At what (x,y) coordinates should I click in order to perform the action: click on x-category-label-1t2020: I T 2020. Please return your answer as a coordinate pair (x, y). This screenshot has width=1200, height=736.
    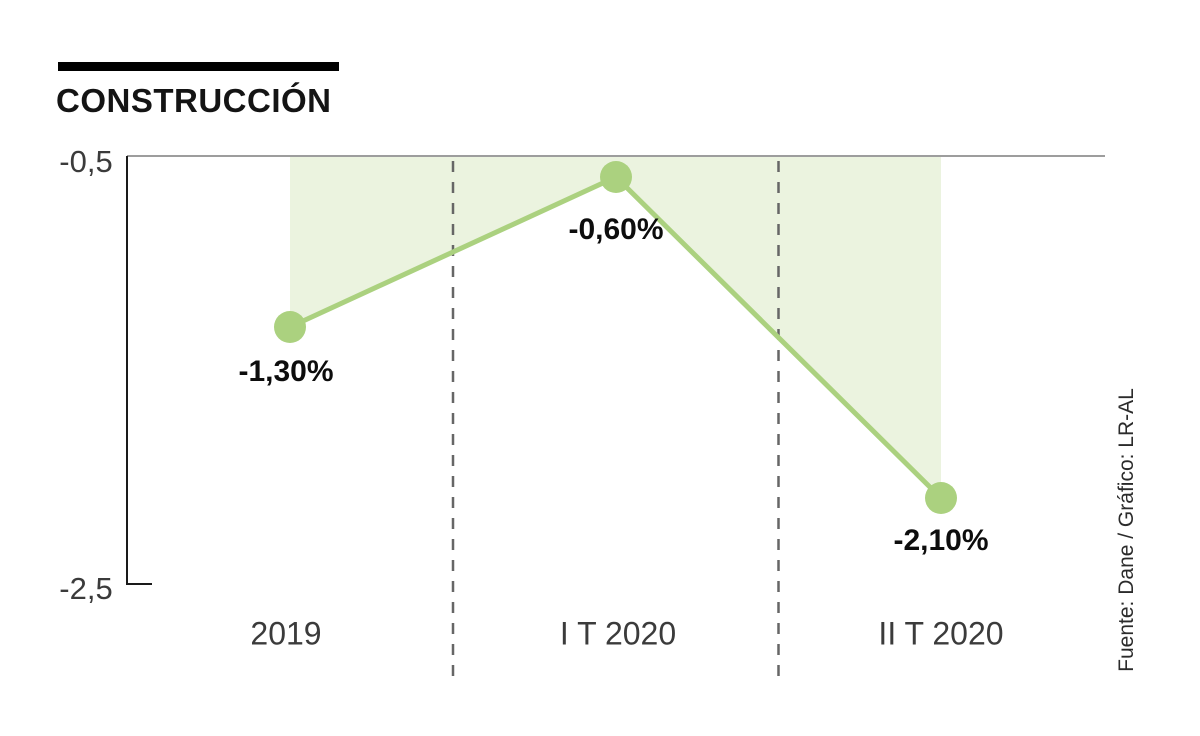
    Looking at the image, I should click on (618, 633).